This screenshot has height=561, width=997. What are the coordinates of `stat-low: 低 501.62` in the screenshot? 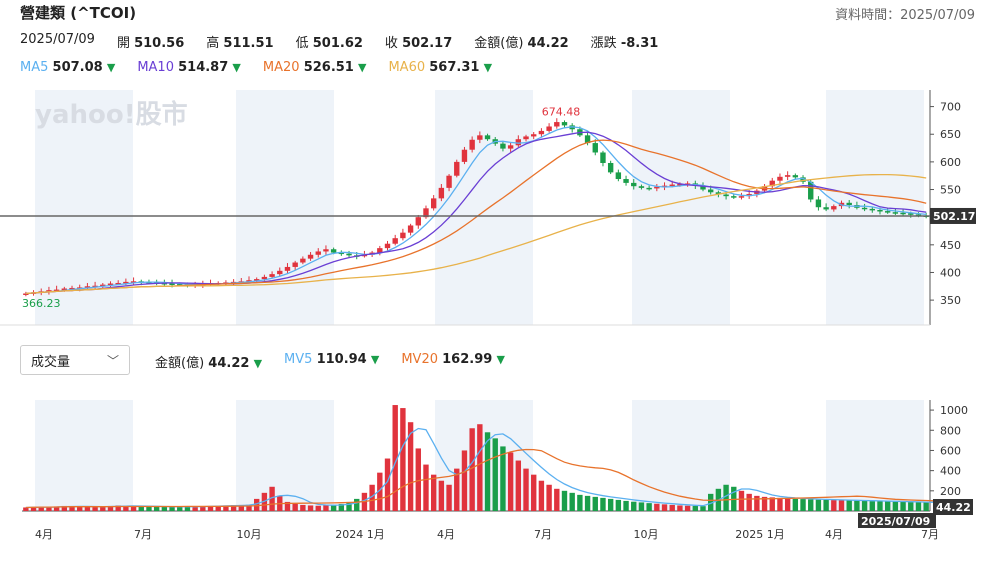 It's located at (329, 43).